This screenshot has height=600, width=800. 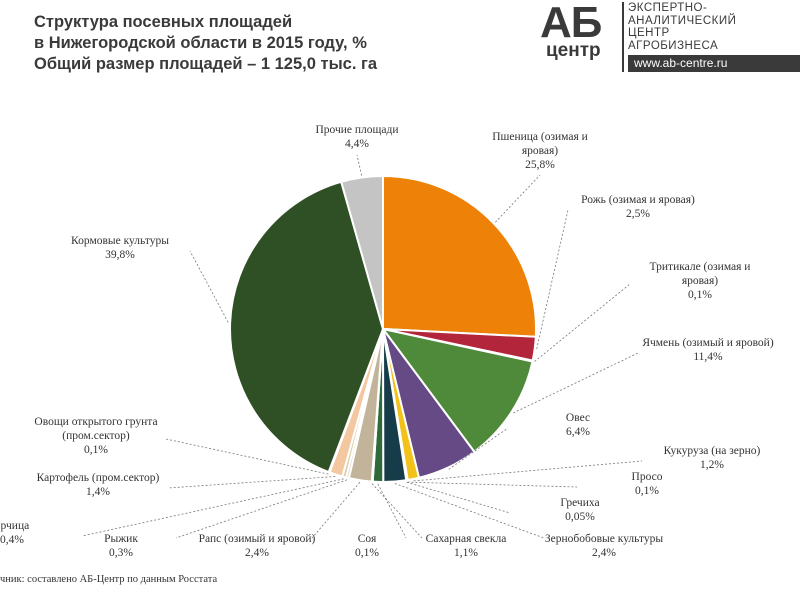 What do you see at coordinates (579, 510) in the screenshot?
I see `slice-label-8: Гречиха 0,05%` at bounding box center [579, 510].